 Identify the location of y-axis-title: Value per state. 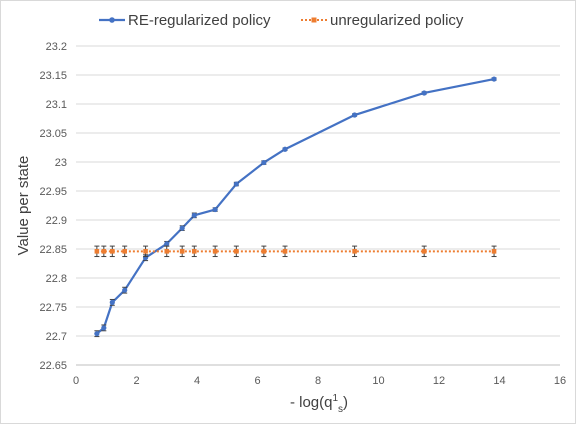
(23, 206).